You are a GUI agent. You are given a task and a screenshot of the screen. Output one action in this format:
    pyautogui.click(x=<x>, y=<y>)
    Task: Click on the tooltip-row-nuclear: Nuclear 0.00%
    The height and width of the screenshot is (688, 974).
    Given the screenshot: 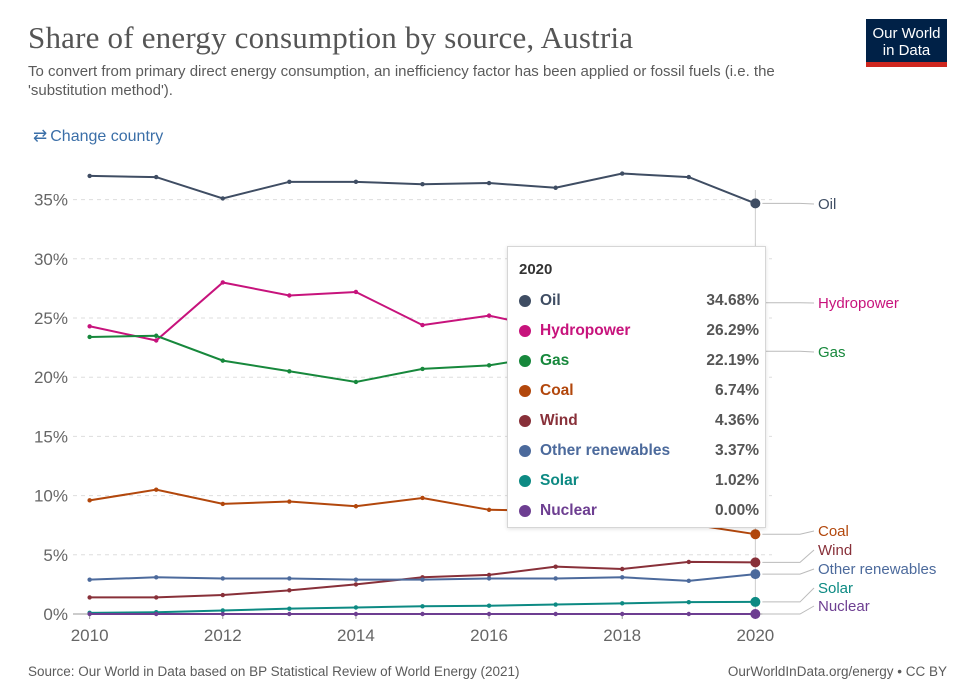 What is the action you would take?
    pyautogui.click(x=639, y=511)
    